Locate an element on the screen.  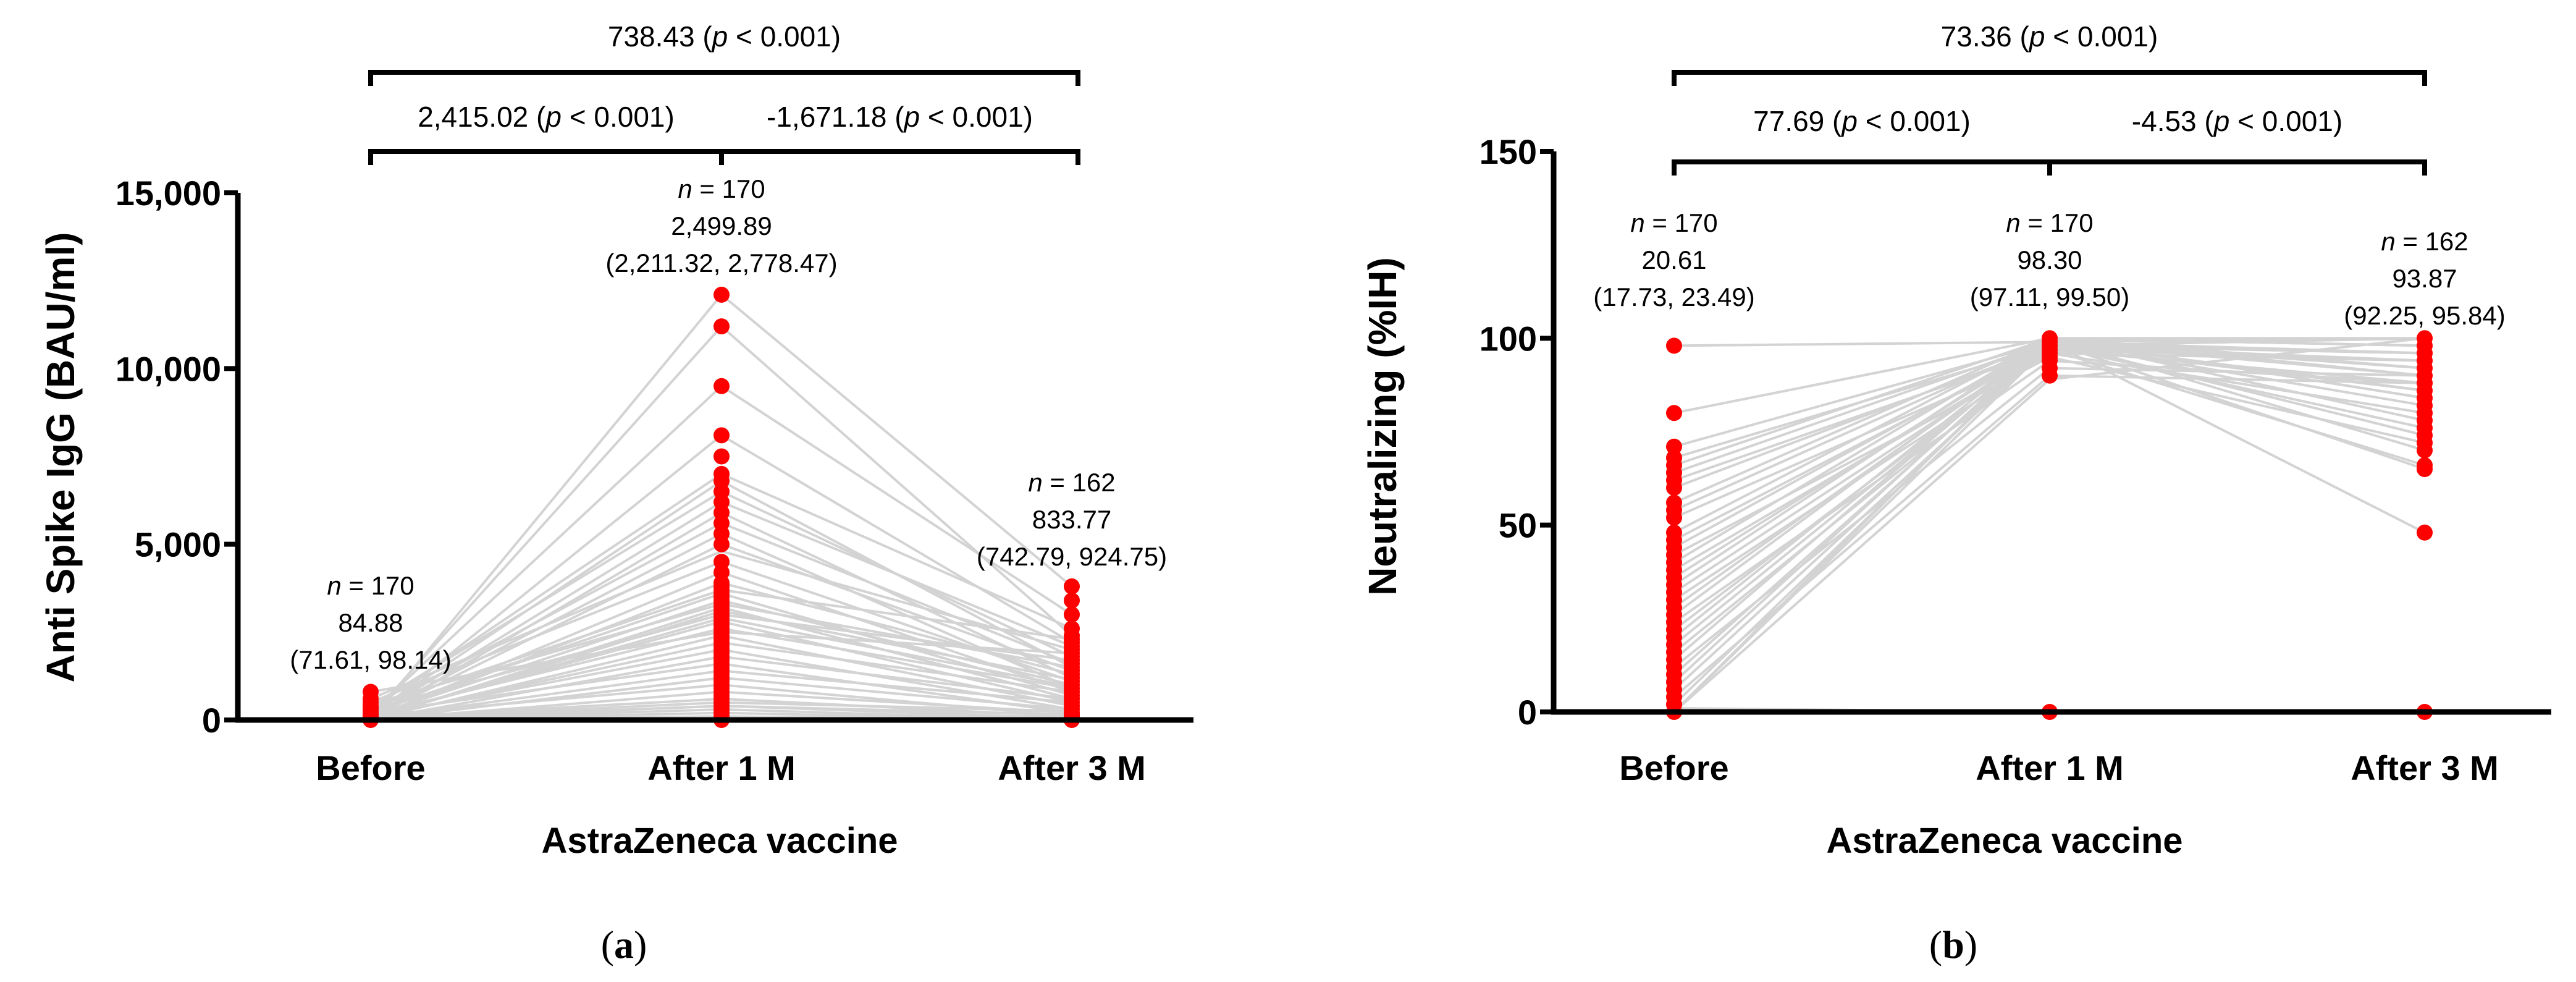
comparison-value: -1,671.18 ( is located at coordinates (835, 117).